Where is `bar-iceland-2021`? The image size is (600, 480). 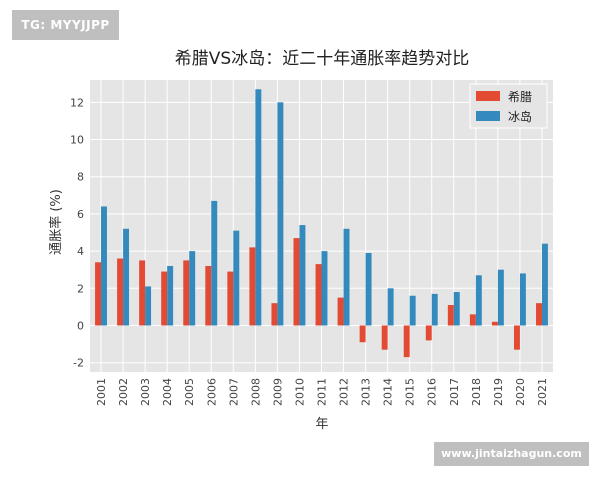 bar-iceland-2021 is located at coordinates (544, 284).